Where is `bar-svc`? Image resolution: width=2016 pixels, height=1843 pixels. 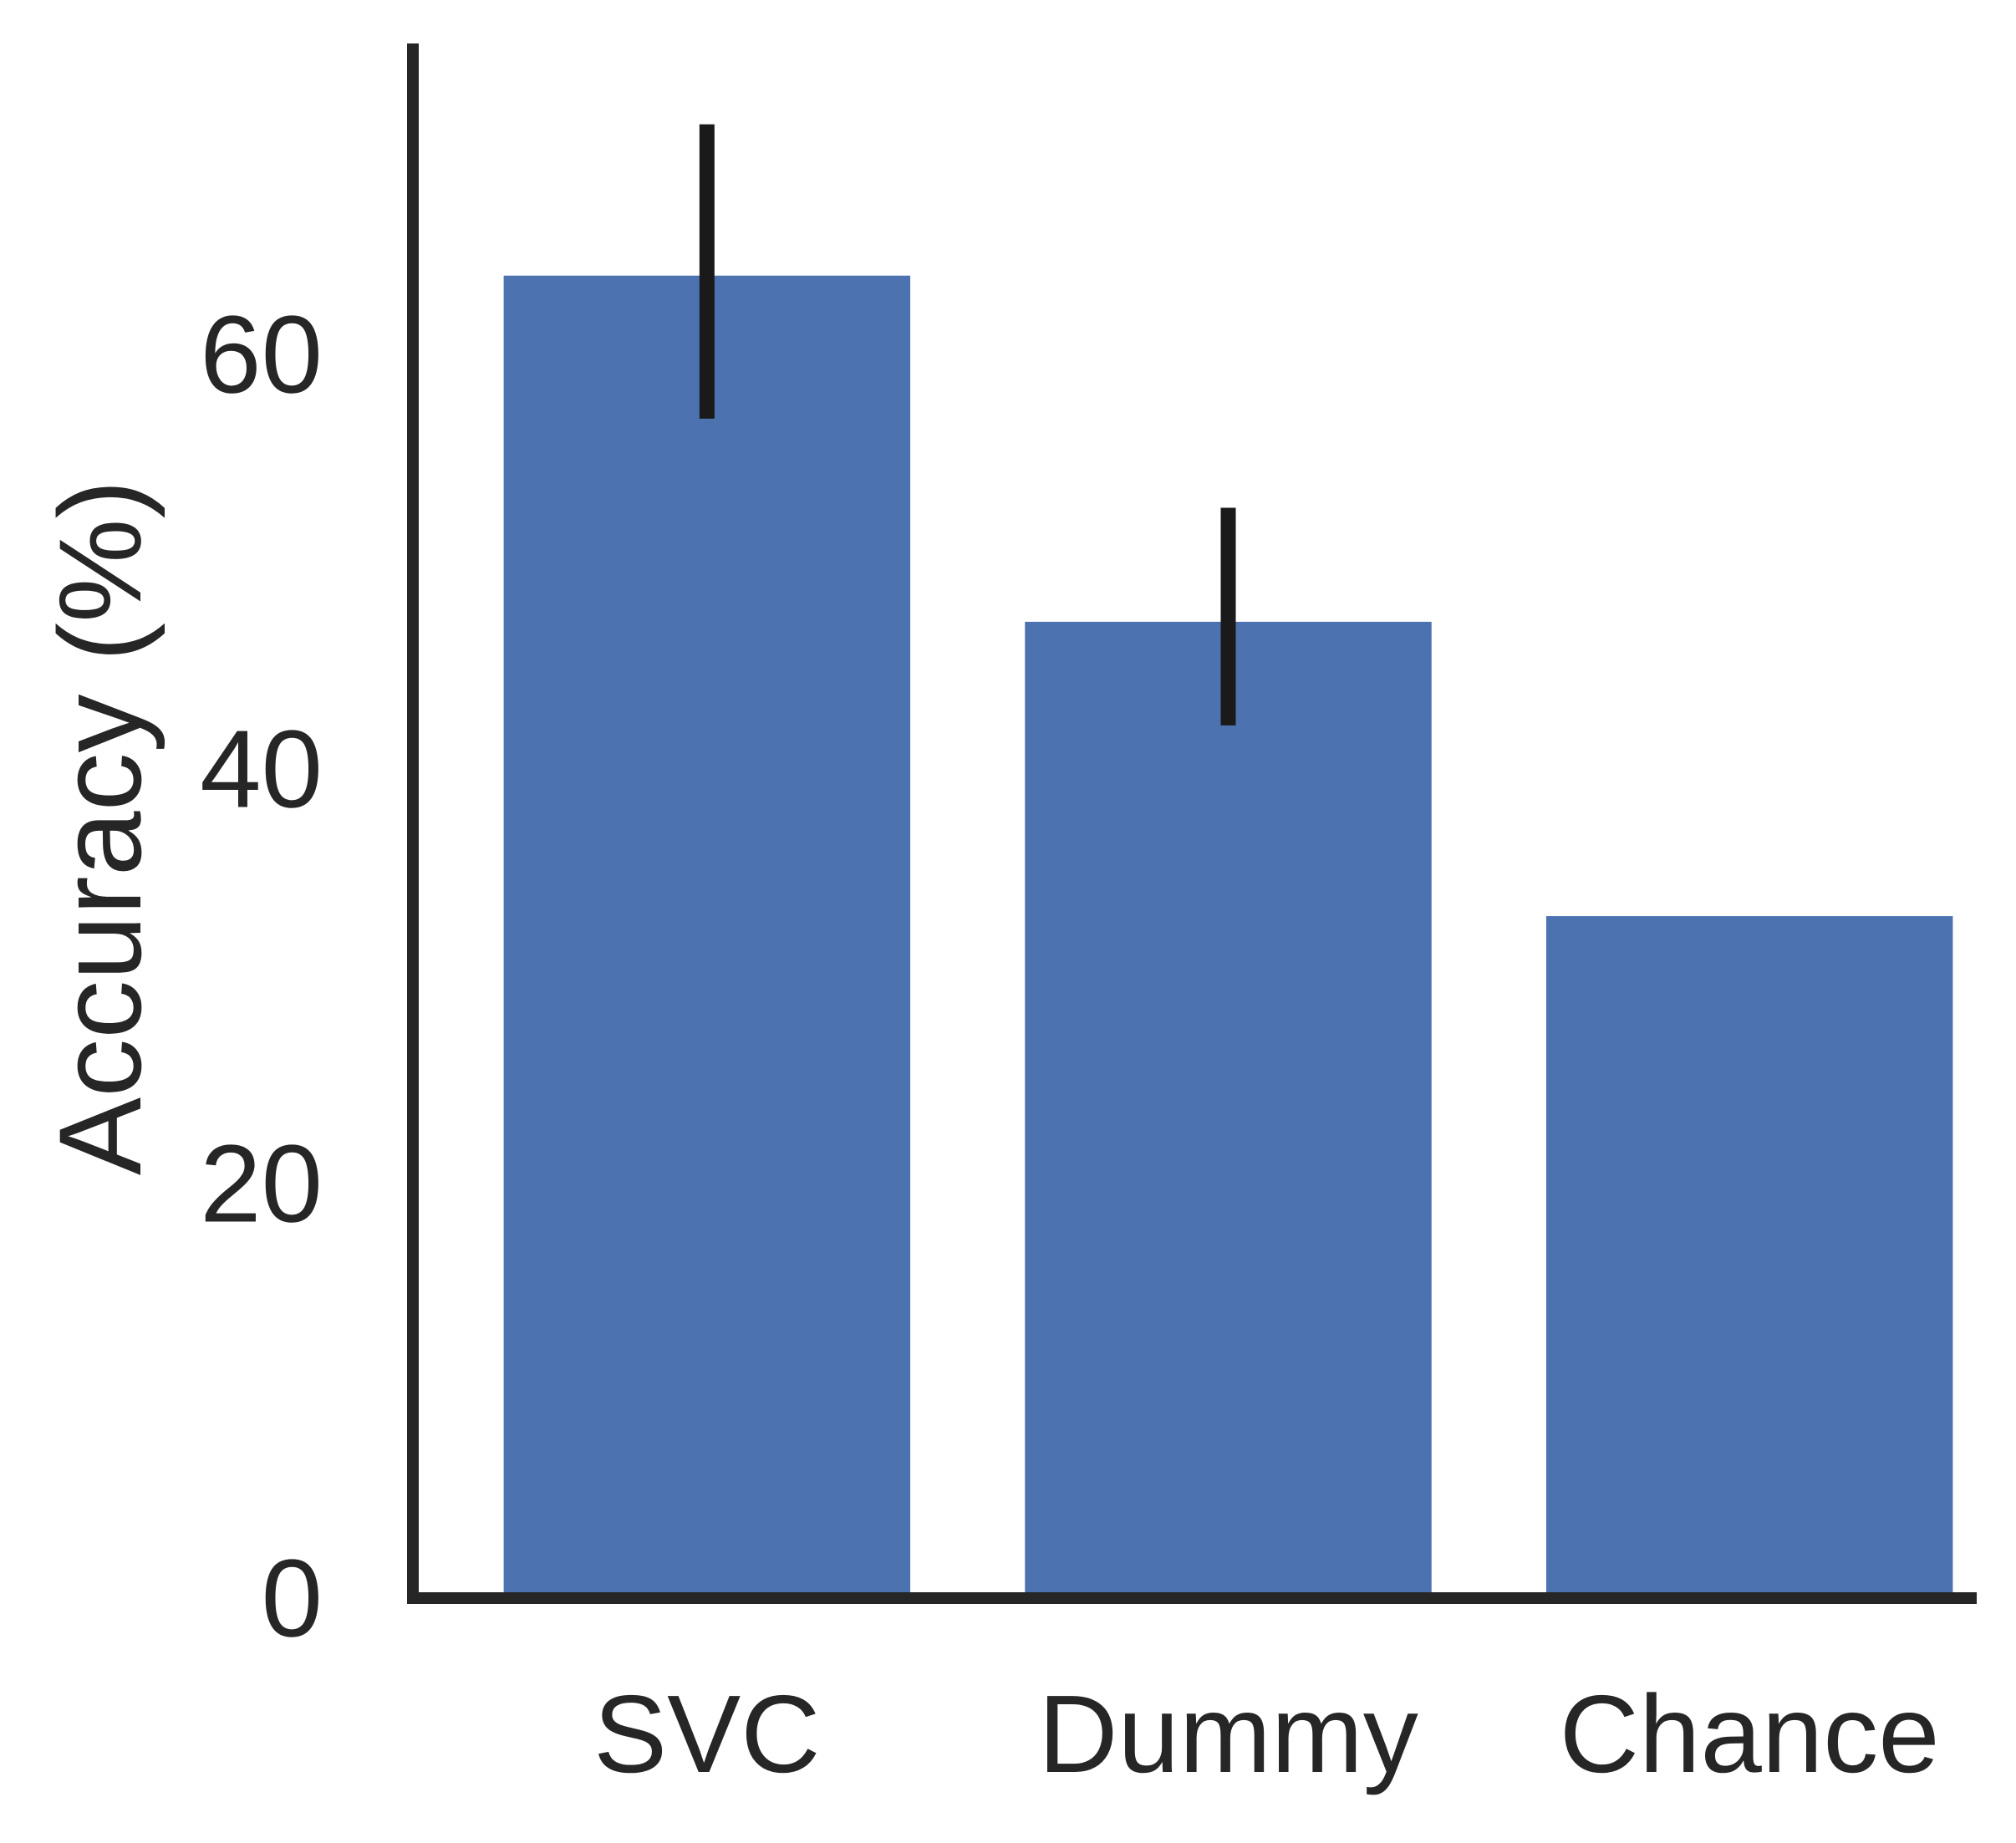 bar-svc is located at coordinates (707, 936).